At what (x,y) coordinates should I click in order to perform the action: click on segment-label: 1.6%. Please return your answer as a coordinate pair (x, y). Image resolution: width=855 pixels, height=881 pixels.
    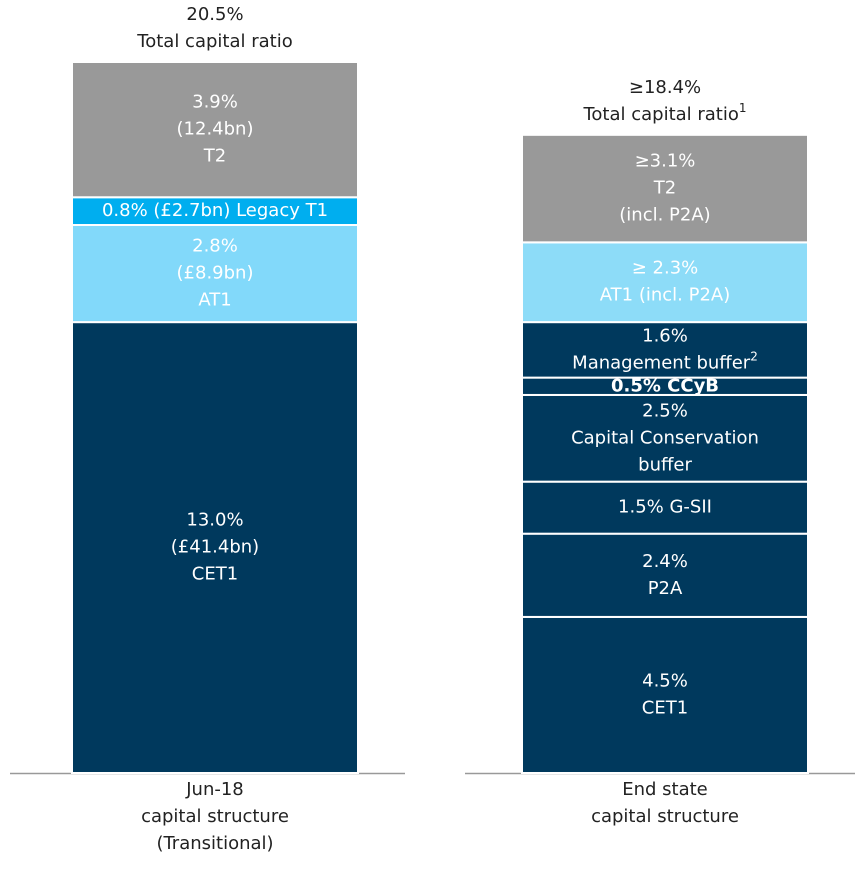
    Looking at the image, I should click on (665, 335).